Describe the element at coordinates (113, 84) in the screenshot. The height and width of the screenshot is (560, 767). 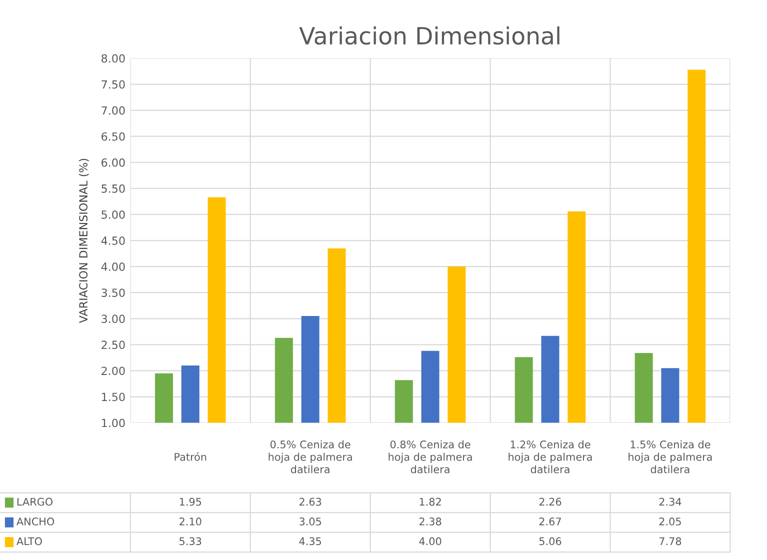
I see `y-tick-label: 7.50` at that location.